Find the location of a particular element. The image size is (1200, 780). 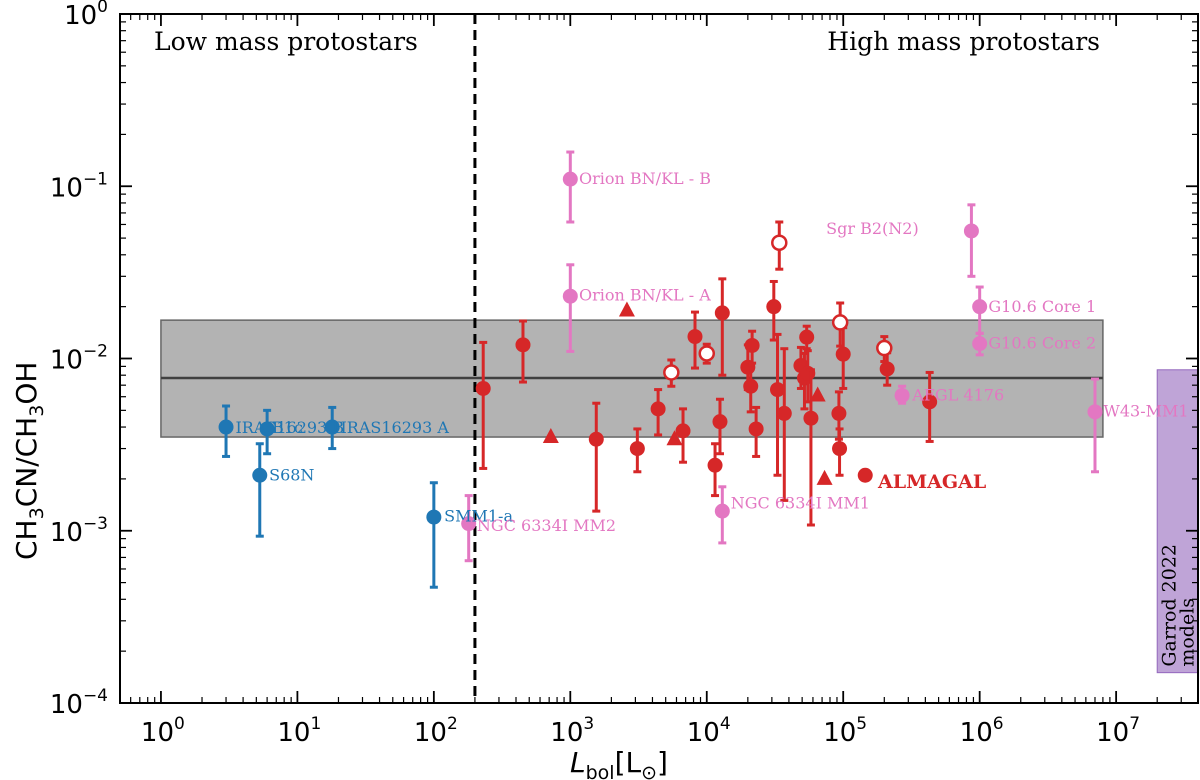

y-tick-label: 10⁻³ is located at coordinates (79, 531).